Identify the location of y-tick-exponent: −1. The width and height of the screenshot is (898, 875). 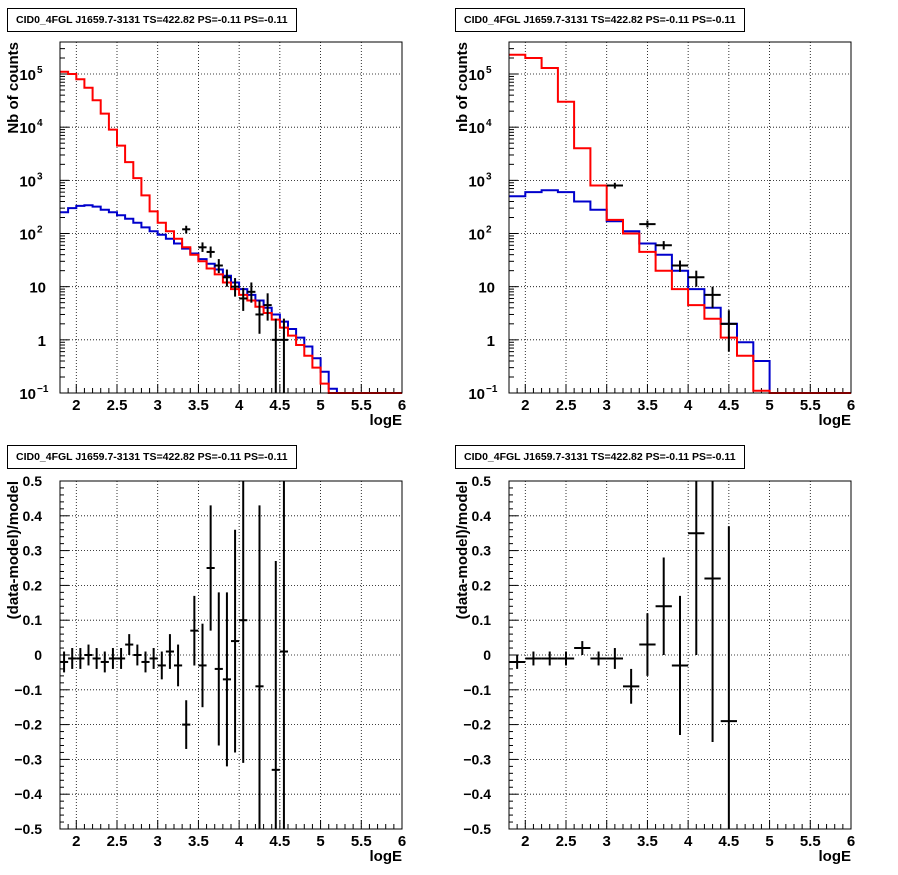
(43, 389).